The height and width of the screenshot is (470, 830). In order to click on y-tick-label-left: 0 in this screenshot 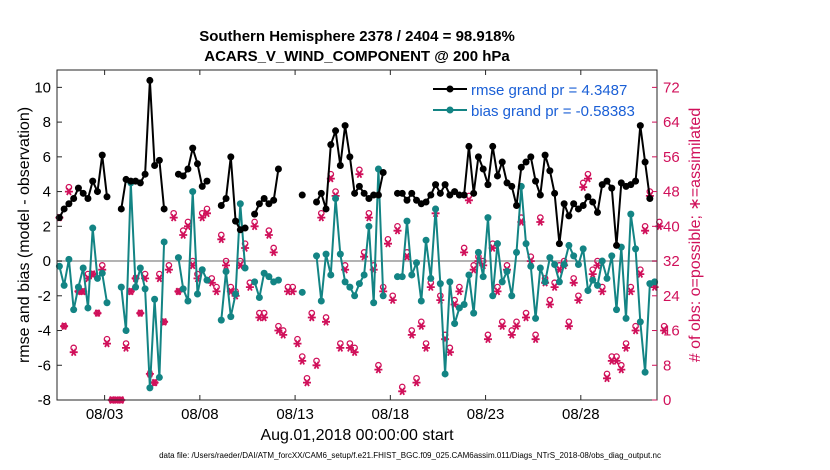, I will do `click(47, 261)`.